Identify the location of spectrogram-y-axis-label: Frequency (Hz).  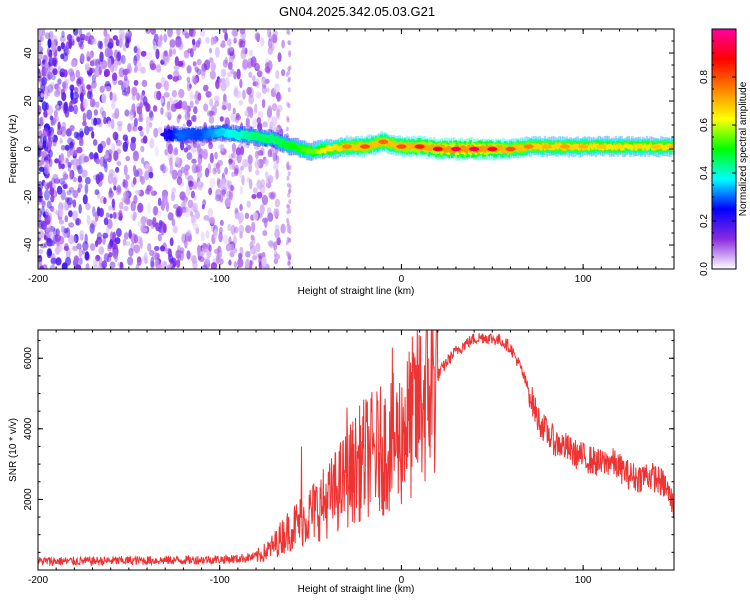
(13, 149).